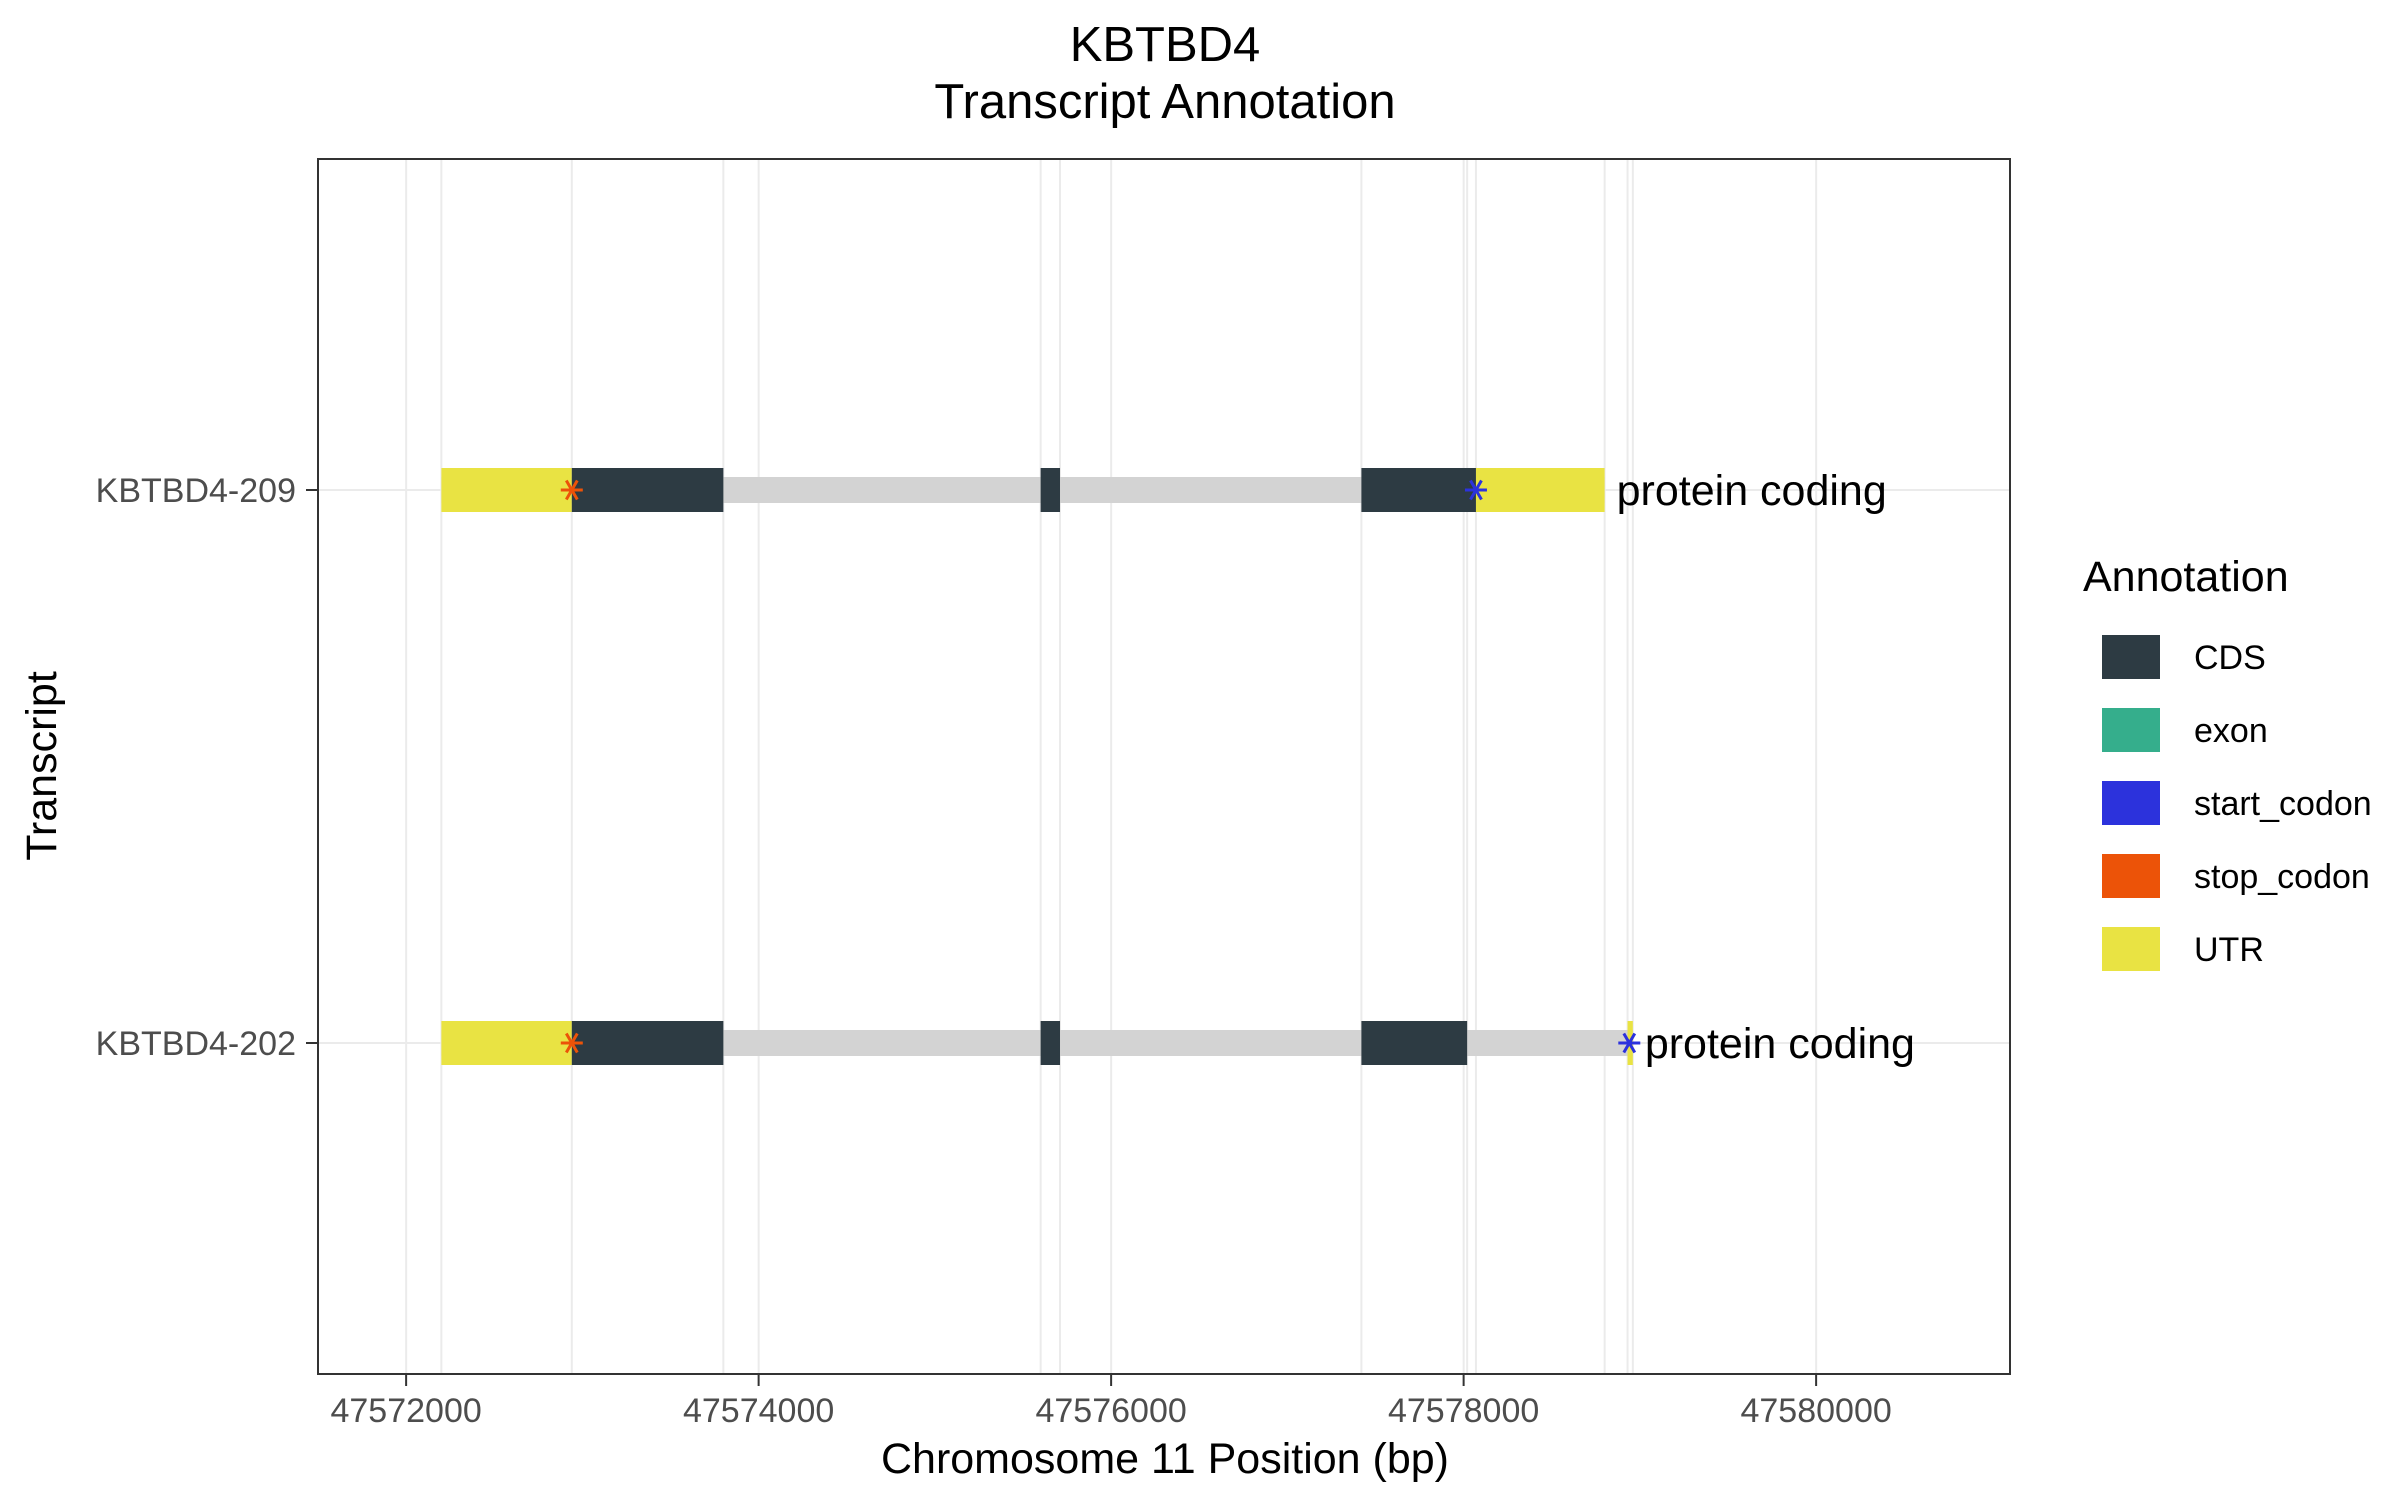 The image size is (2400, 1505). I want to click on x-axis-title: Chromosome 11 Position (bp), so click(1165, 1459).